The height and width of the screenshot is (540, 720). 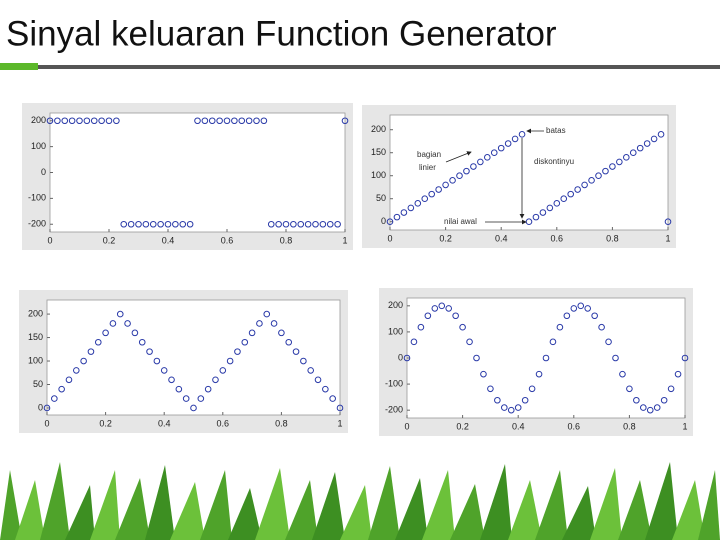 I want to click on plot-area, so click(x=193, y=357).